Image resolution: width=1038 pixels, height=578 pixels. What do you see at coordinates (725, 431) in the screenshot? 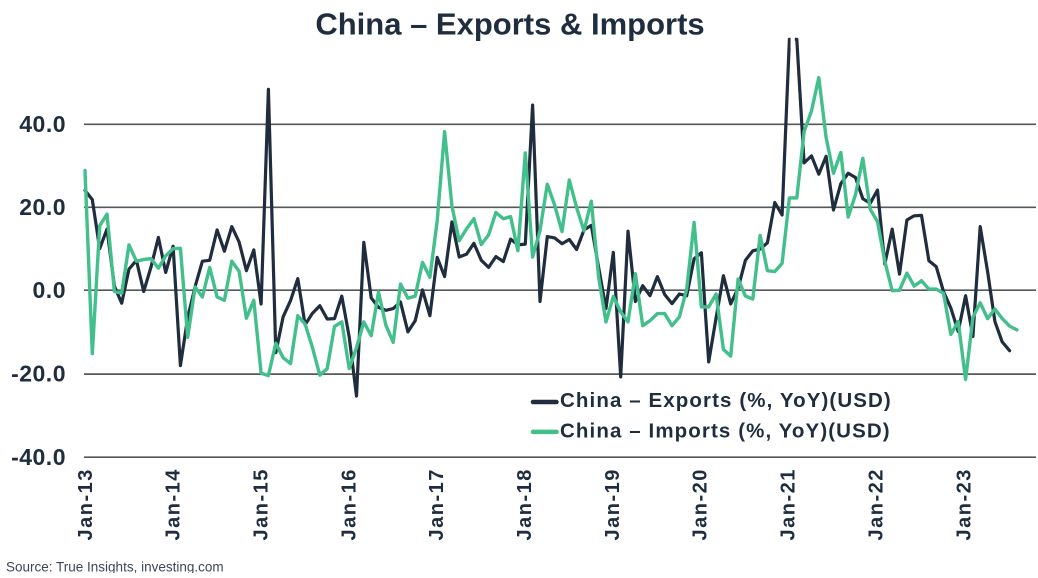
I see `svg-text: China – Imports (%, YoY)(USD)` at bounding box center [725, 431].